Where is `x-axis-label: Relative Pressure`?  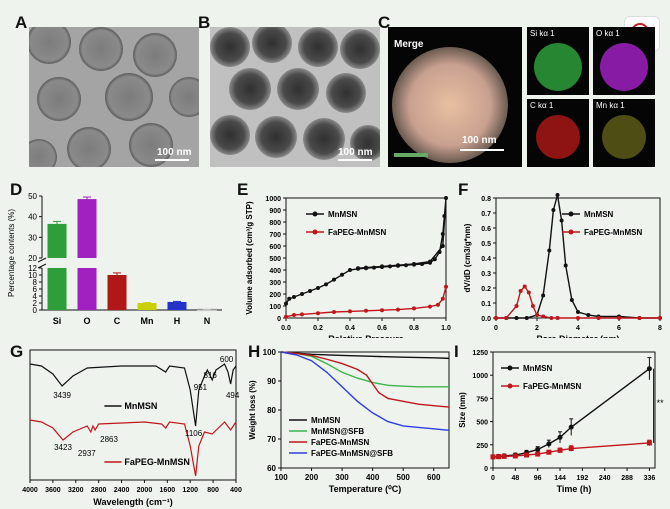
x-axis-label: Relative Pressure is located at coordinates (366, 336).